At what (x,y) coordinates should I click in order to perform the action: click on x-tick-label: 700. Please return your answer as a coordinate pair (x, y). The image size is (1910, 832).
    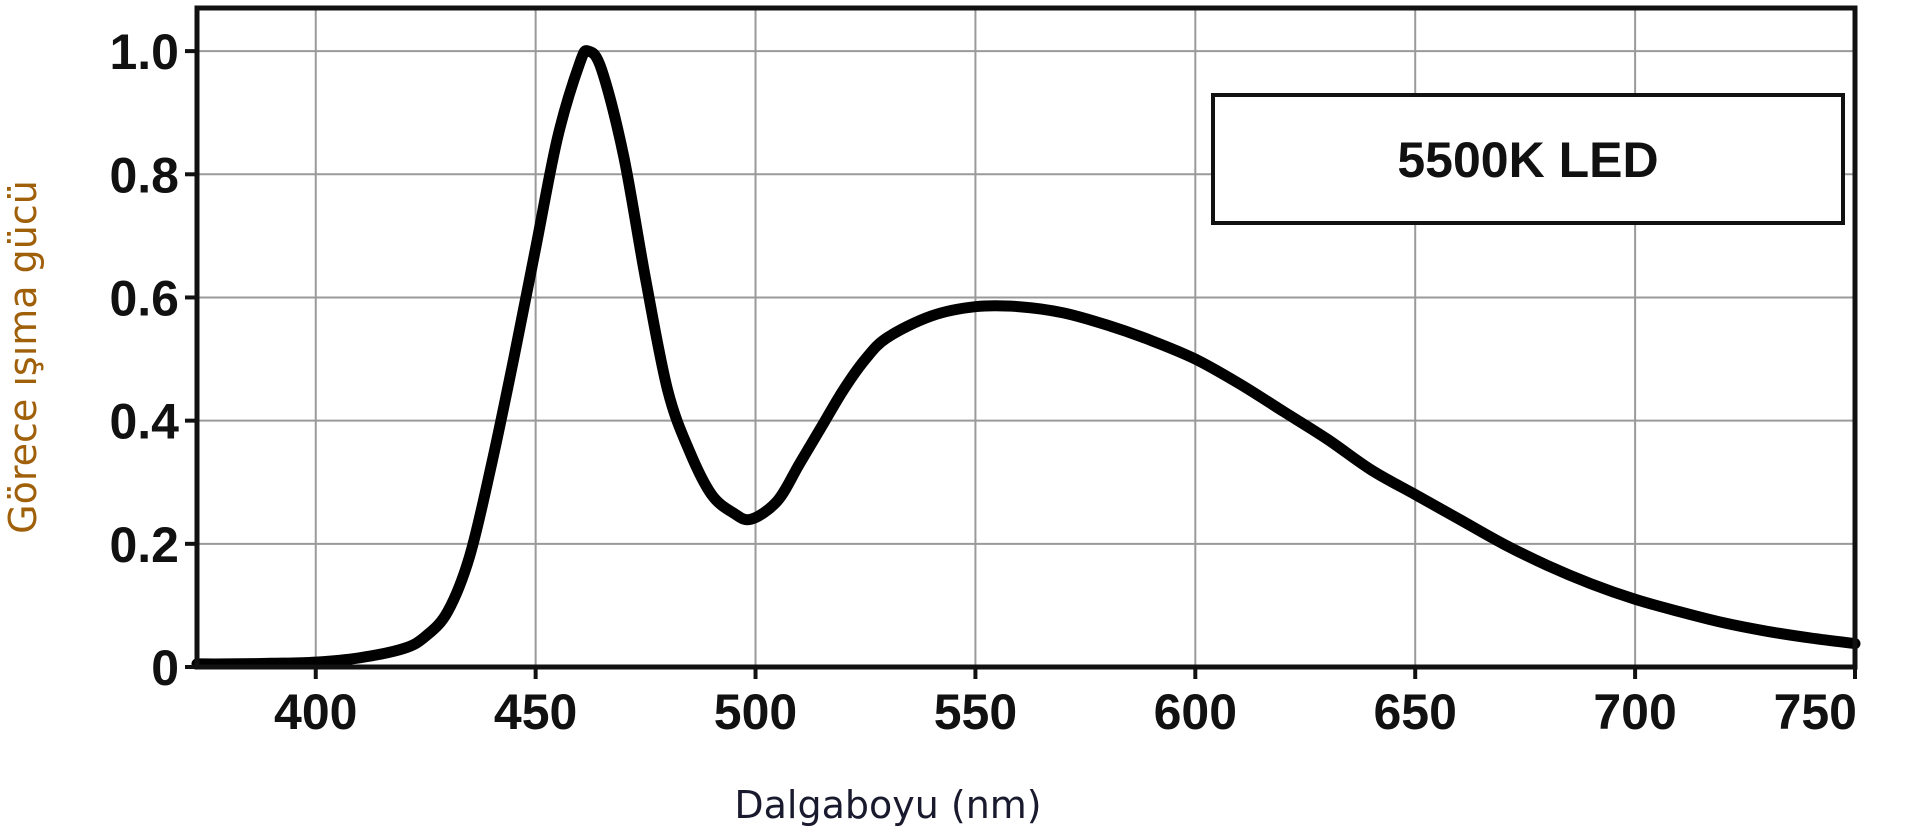
    Looking at the image, I should click on (1634, 712).